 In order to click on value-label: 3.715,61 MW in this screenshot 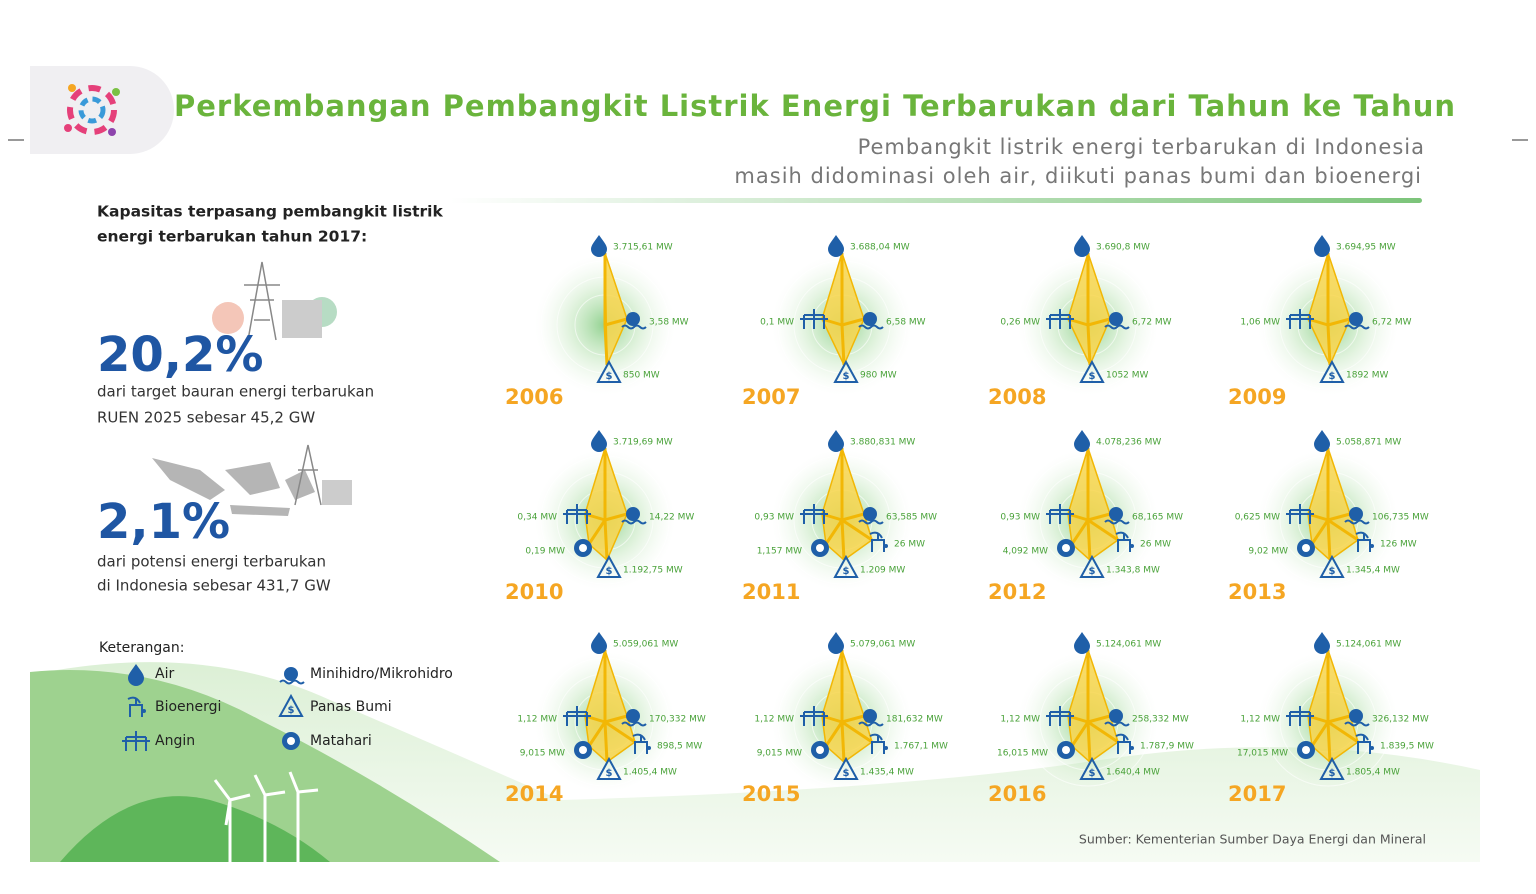, I will do `click(643, 248)`.